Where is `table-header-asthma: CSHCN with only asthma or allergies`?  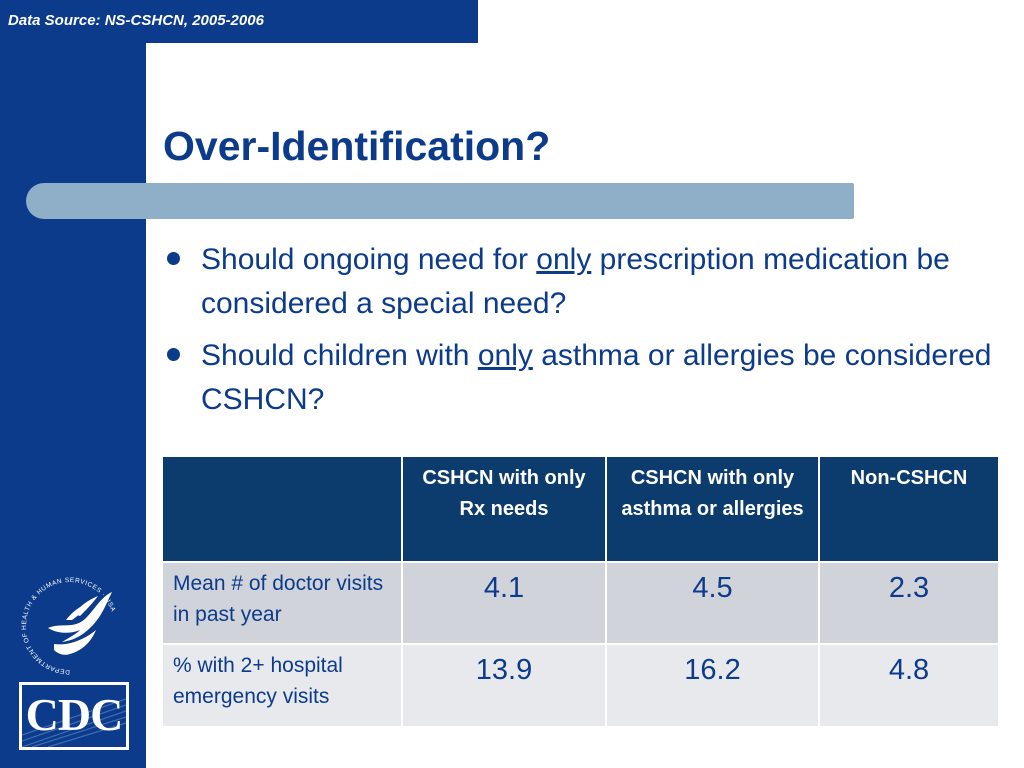
table-header-asthma: CSHCN with only asthma or allergies is located at coordinates (712, 509).